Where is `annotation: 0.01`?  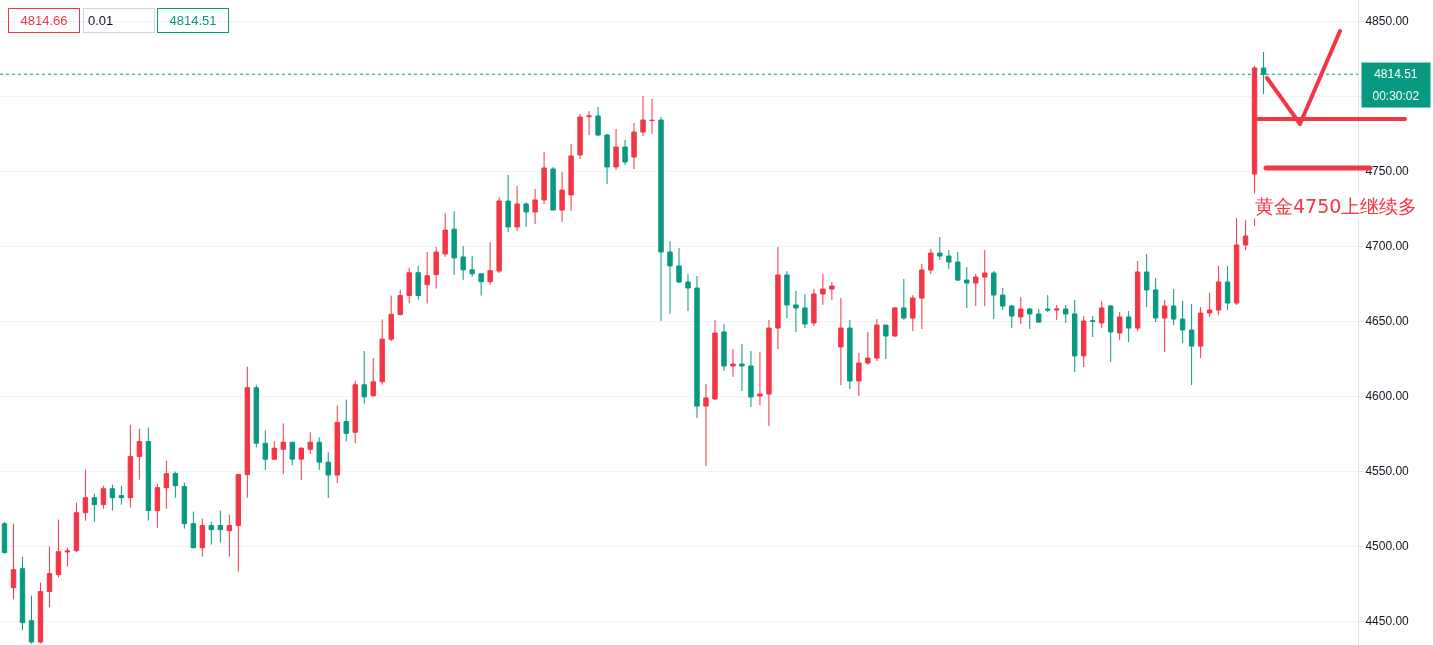 annotation: 0.01 is located at coordinates (101, 20).